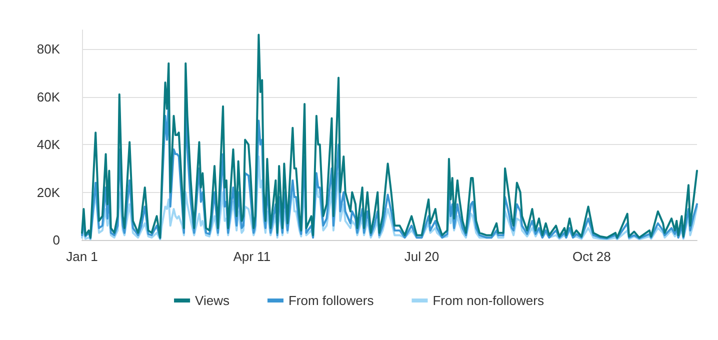 The height and width of the screenshot is (340, 718). Describe the element at coordinates (48, 49) in the screenshot. I see `y-tick-label: 80K` at that location.